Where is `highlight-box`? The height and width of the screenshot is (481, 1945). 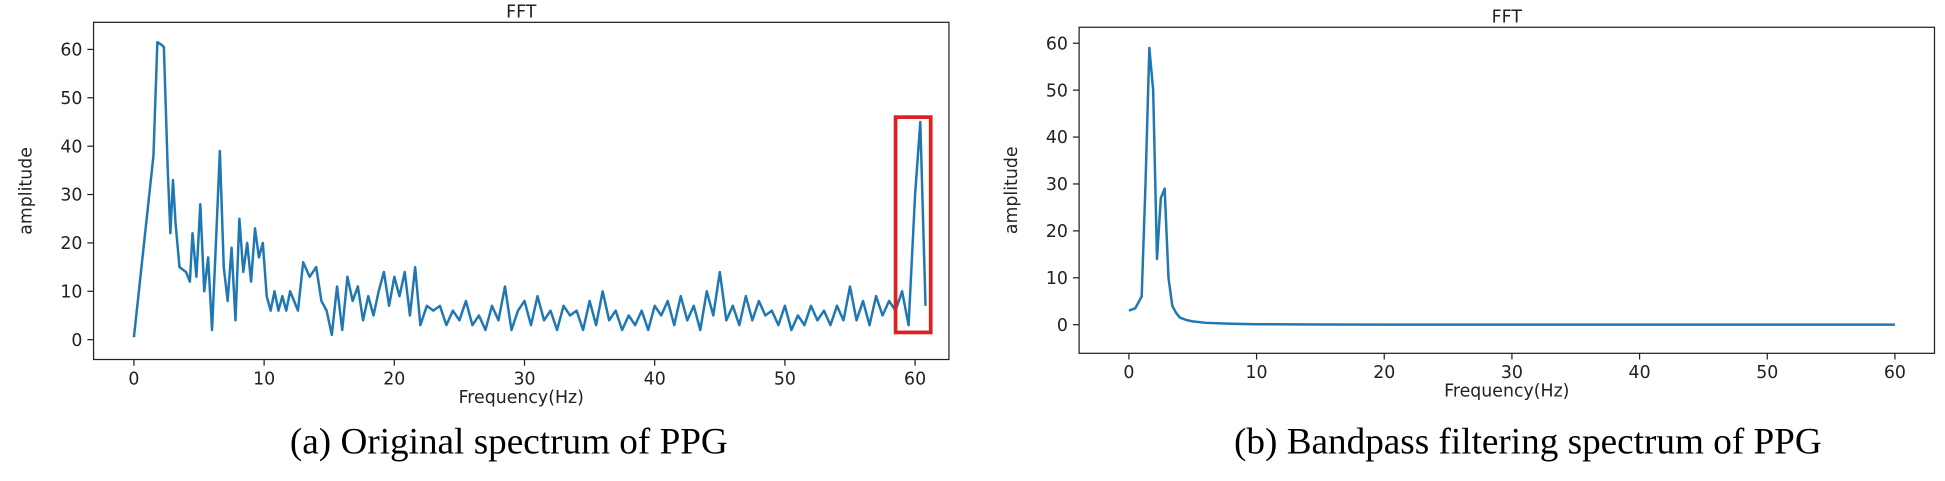 highlight-box is located at coordinates (913, 225).